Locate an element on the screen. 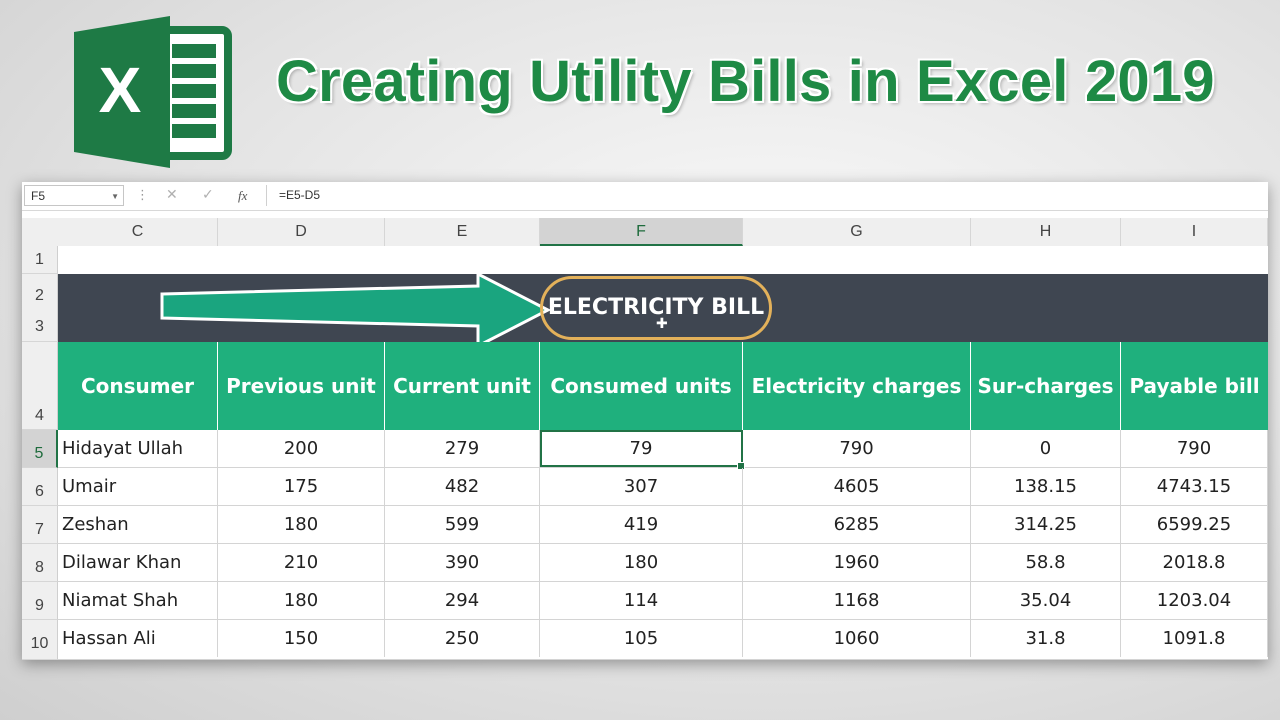 This screenshot has width=1280, height=720. row-header-3: 3 is located at coordinates (40, 325).